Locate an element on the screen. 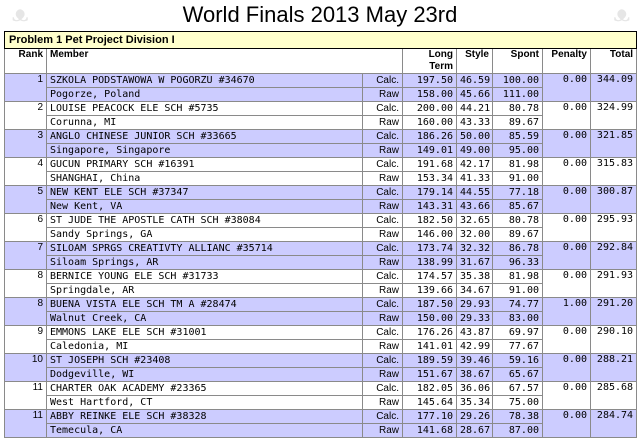 This screenshot has width=640, height=438. total-cell: 285.68 is located at coordinates (613, 395).